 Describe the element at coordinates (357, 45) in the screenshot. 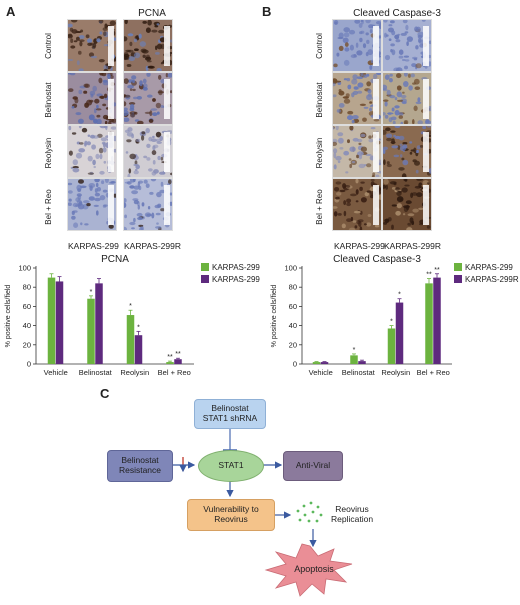

I see `caspase-micrograph-r1-c1` at that location.